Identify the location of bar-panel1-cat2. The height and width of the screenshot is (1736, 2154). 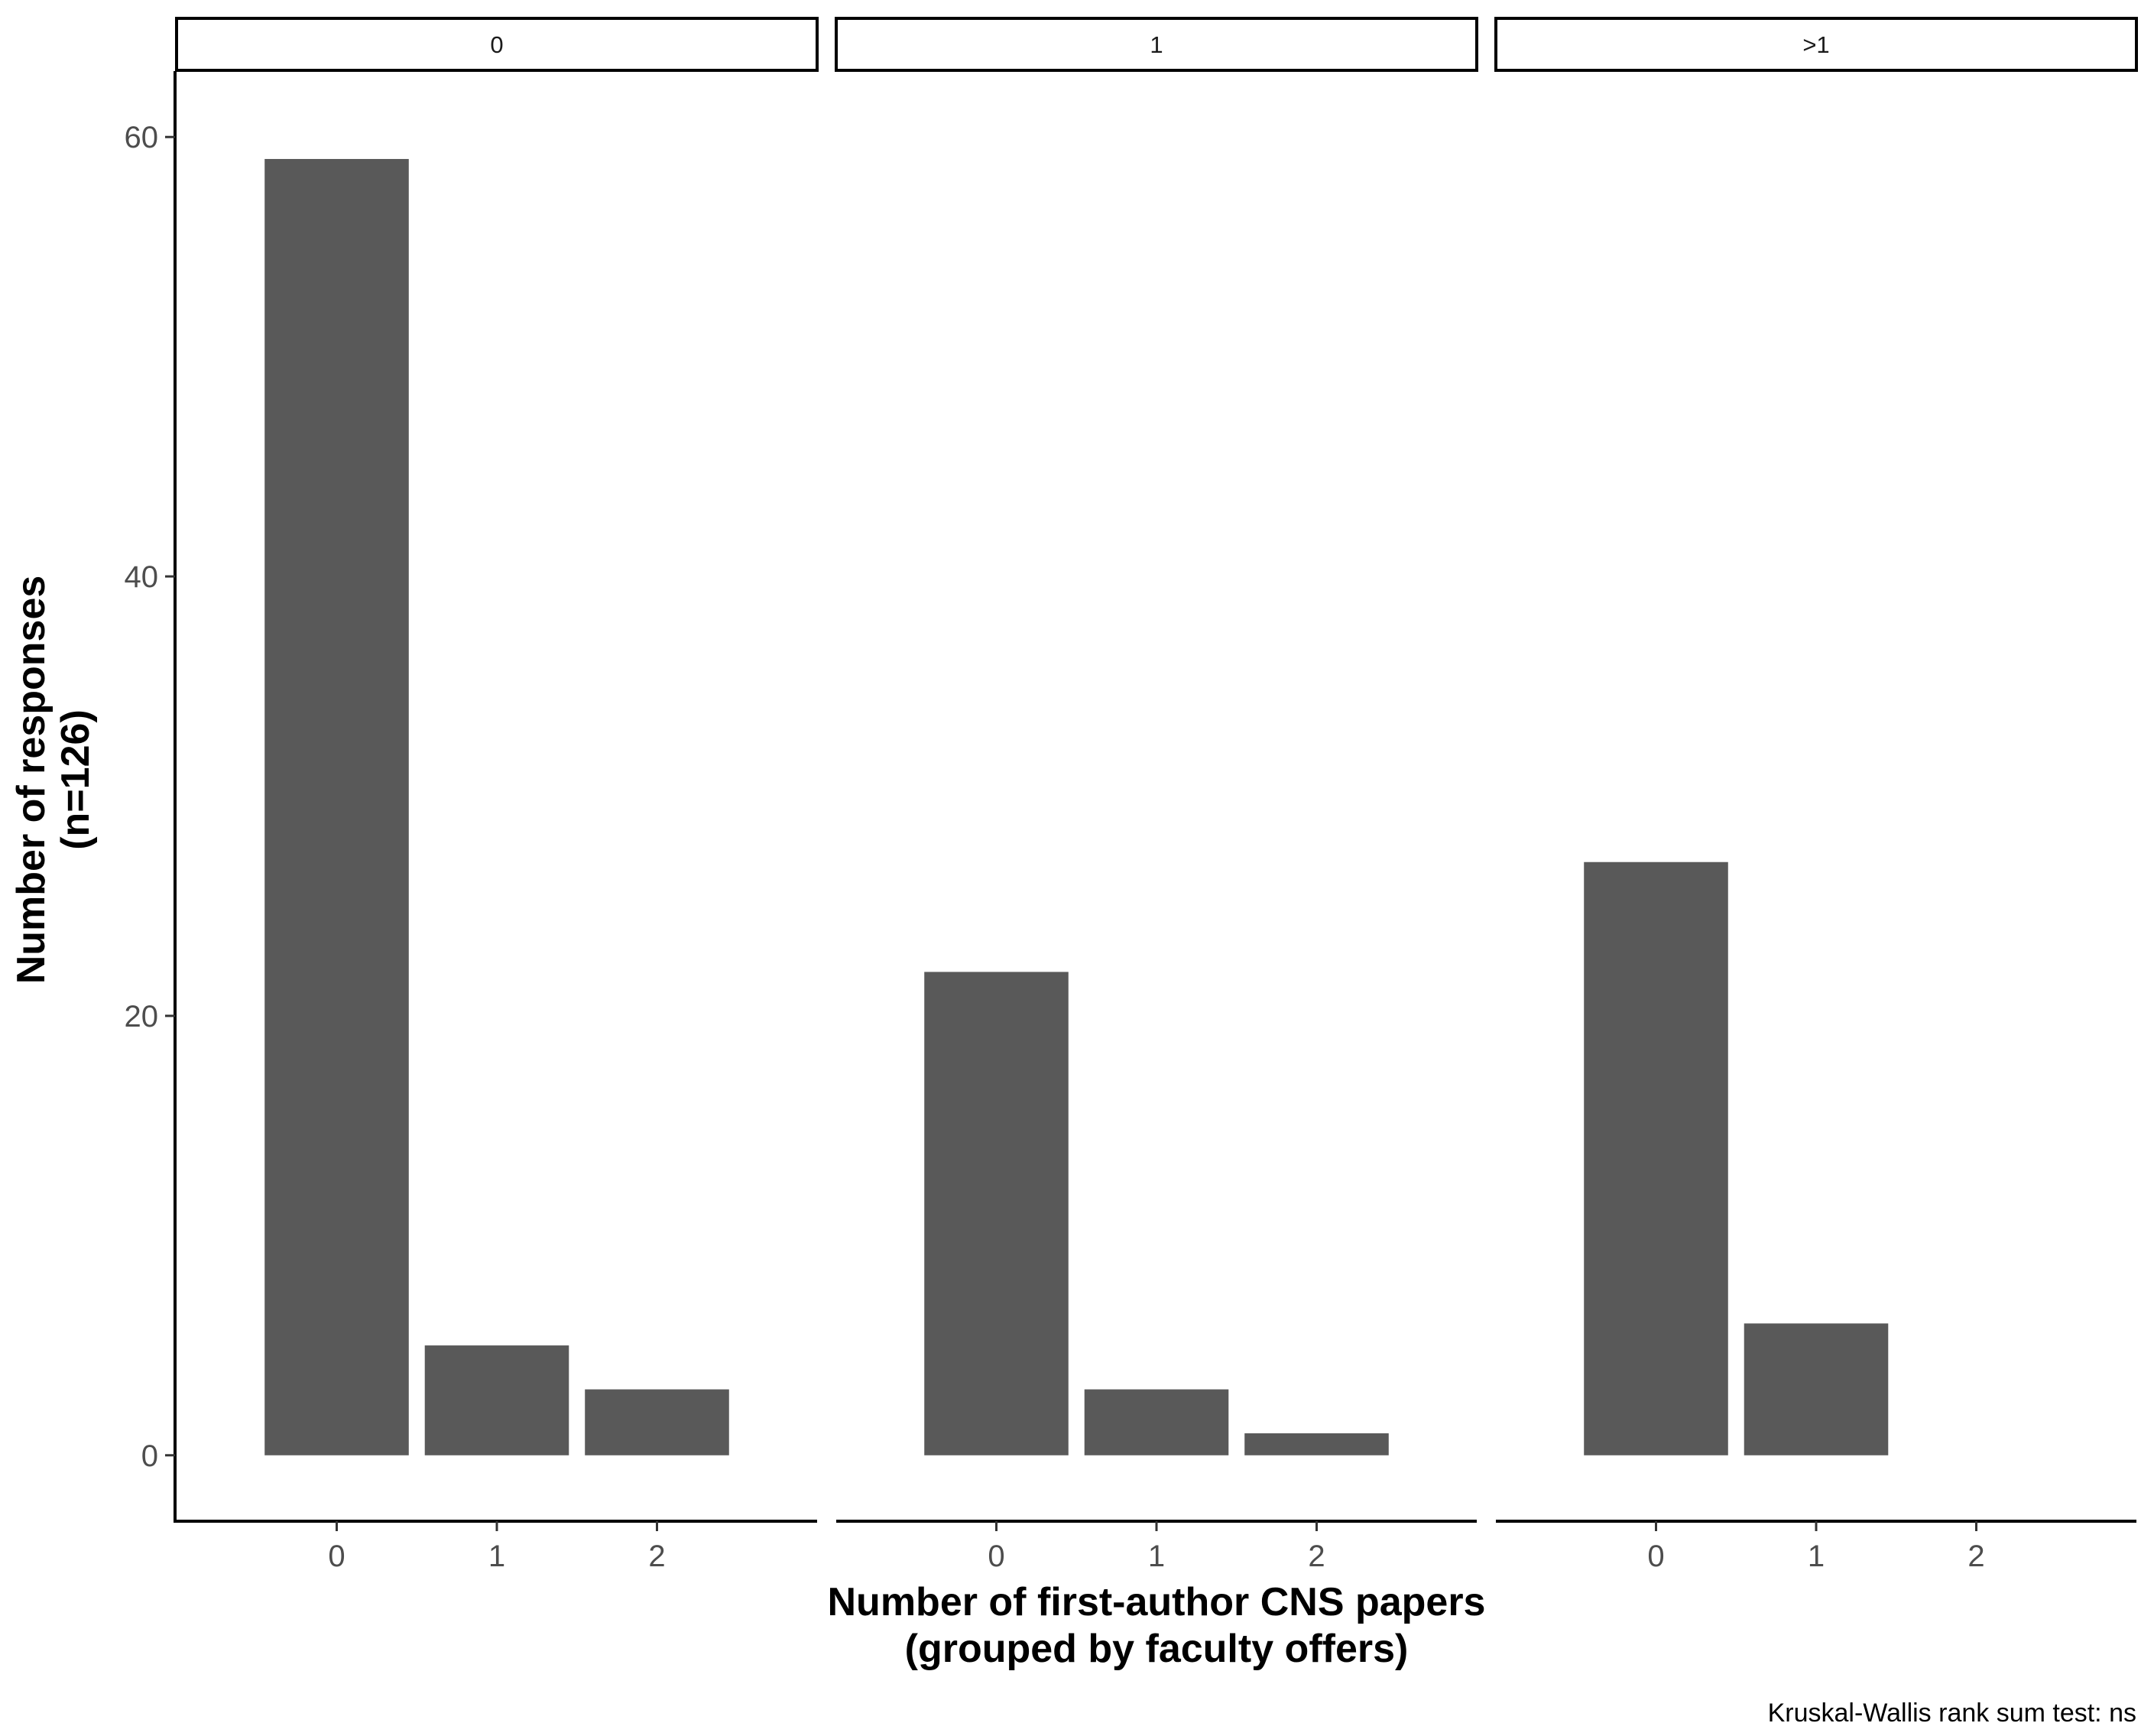
(1316, 1444).